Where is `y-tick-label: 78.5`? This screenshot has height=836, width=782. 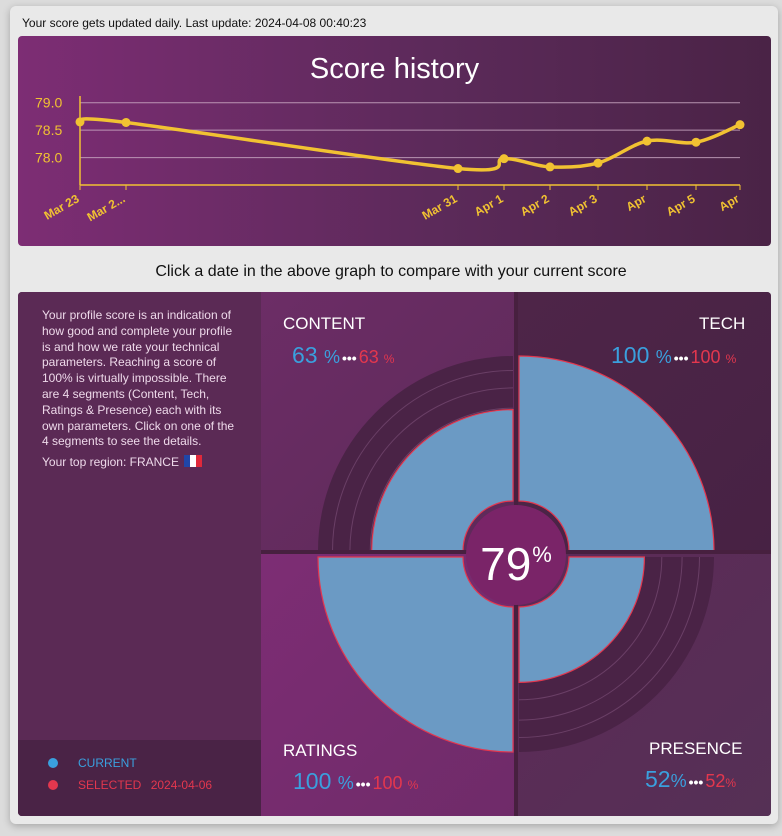 y-tick-label: 78.5 is located at coordinates (48, 130).